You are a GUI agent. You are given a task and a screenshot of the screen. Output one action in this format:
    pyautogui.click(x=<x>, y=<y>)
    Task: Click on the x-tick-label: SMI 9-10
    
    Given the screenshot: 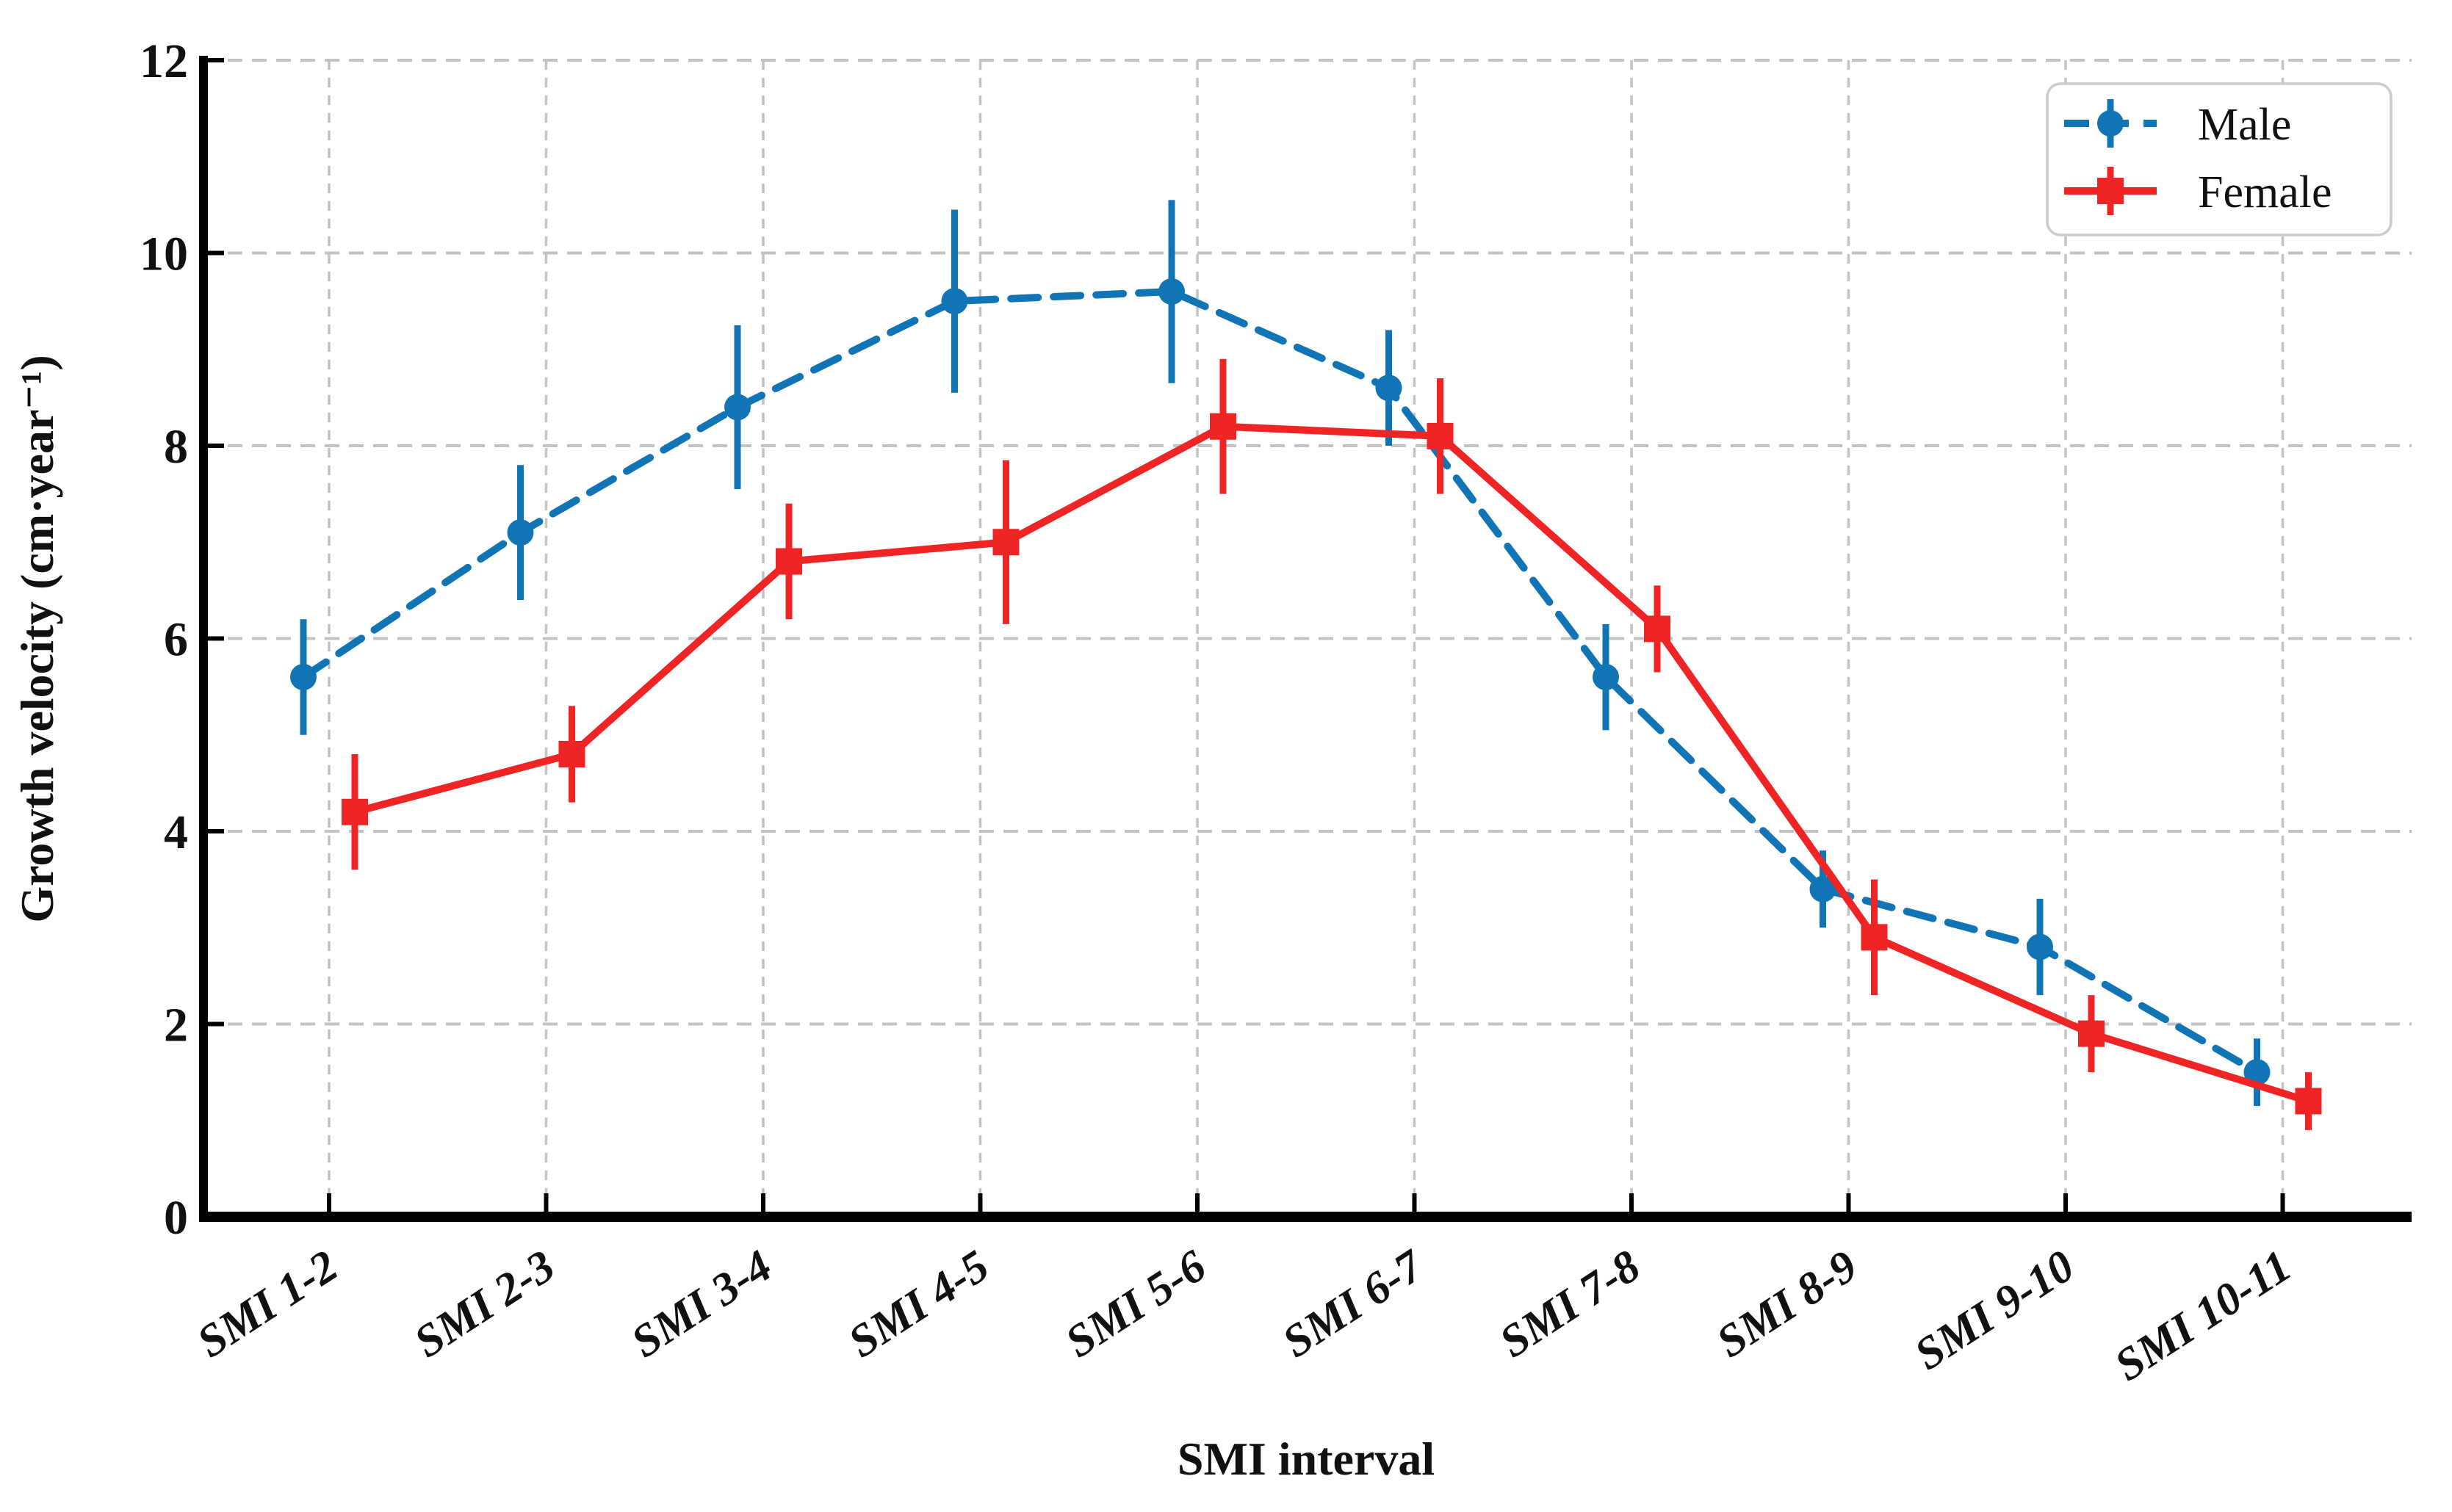 What is the action you would take?
    pyautogui.click(x=1994, y=1310)
    